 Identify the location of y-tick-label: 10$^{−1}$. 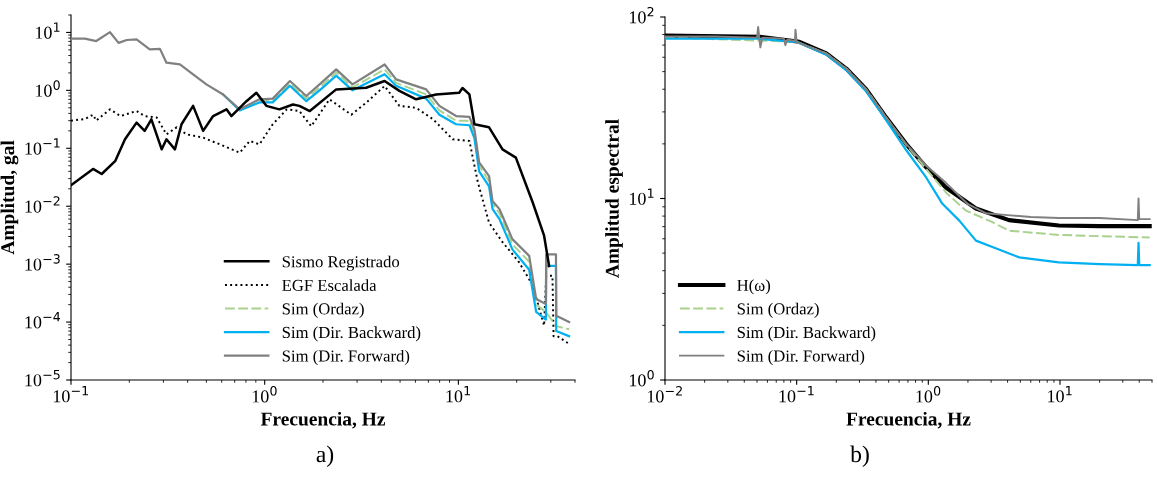
(42, 146).